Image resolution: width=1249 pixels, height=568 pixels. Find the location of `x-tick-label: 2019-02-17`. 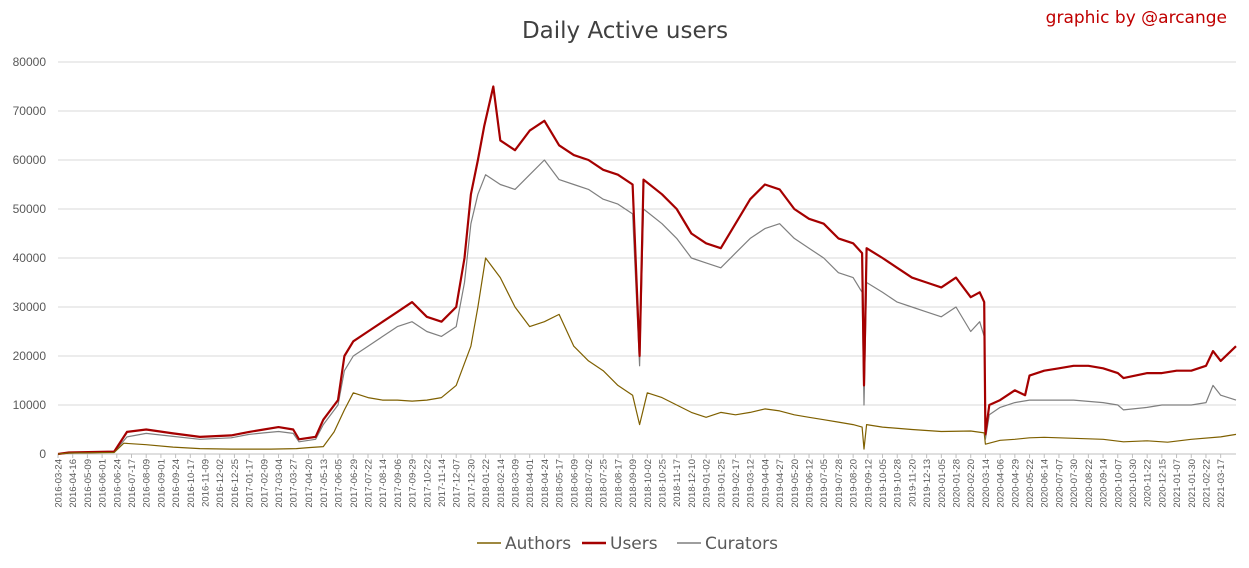

x-tick-label: 2019-02-17 is located at coordinates (736, 483).